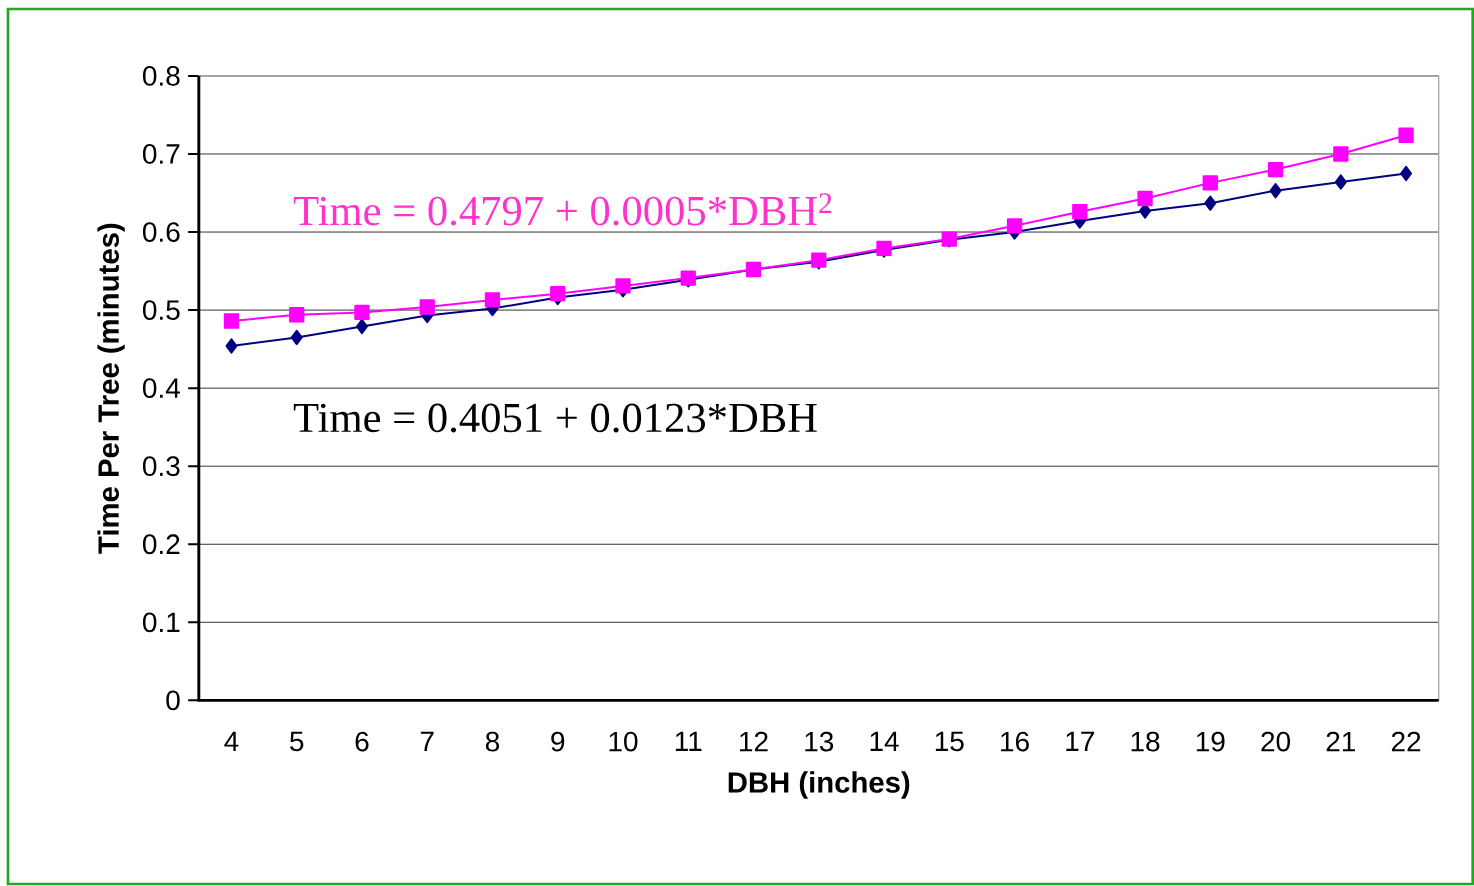 The width and height of the screenshot is (1474, 886). I want to click on annotation: Time = 0.4797 + 0.0005*DBH$^{2}$, so click(562, 209).